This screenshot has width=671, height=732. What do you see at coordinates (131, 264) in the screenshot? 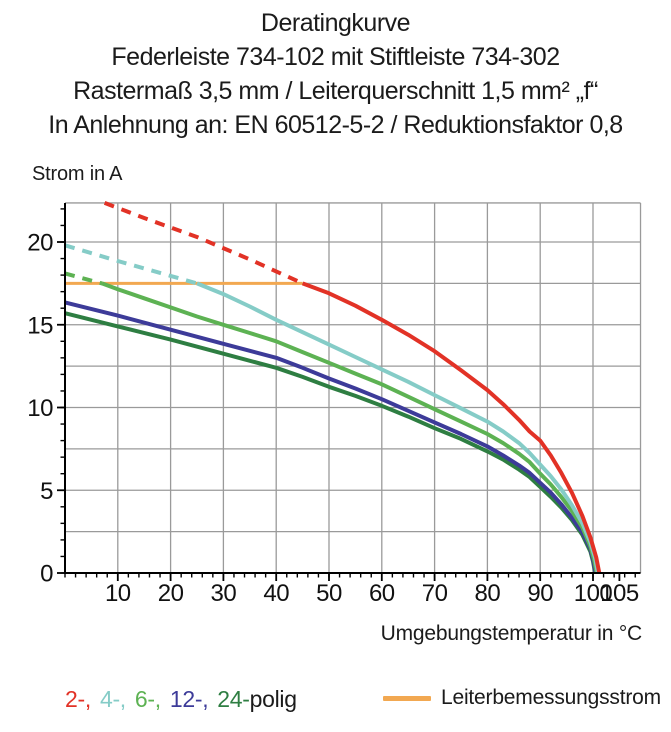
I see `series-line-dashed-4-polig` at bounding box center [131, 264].